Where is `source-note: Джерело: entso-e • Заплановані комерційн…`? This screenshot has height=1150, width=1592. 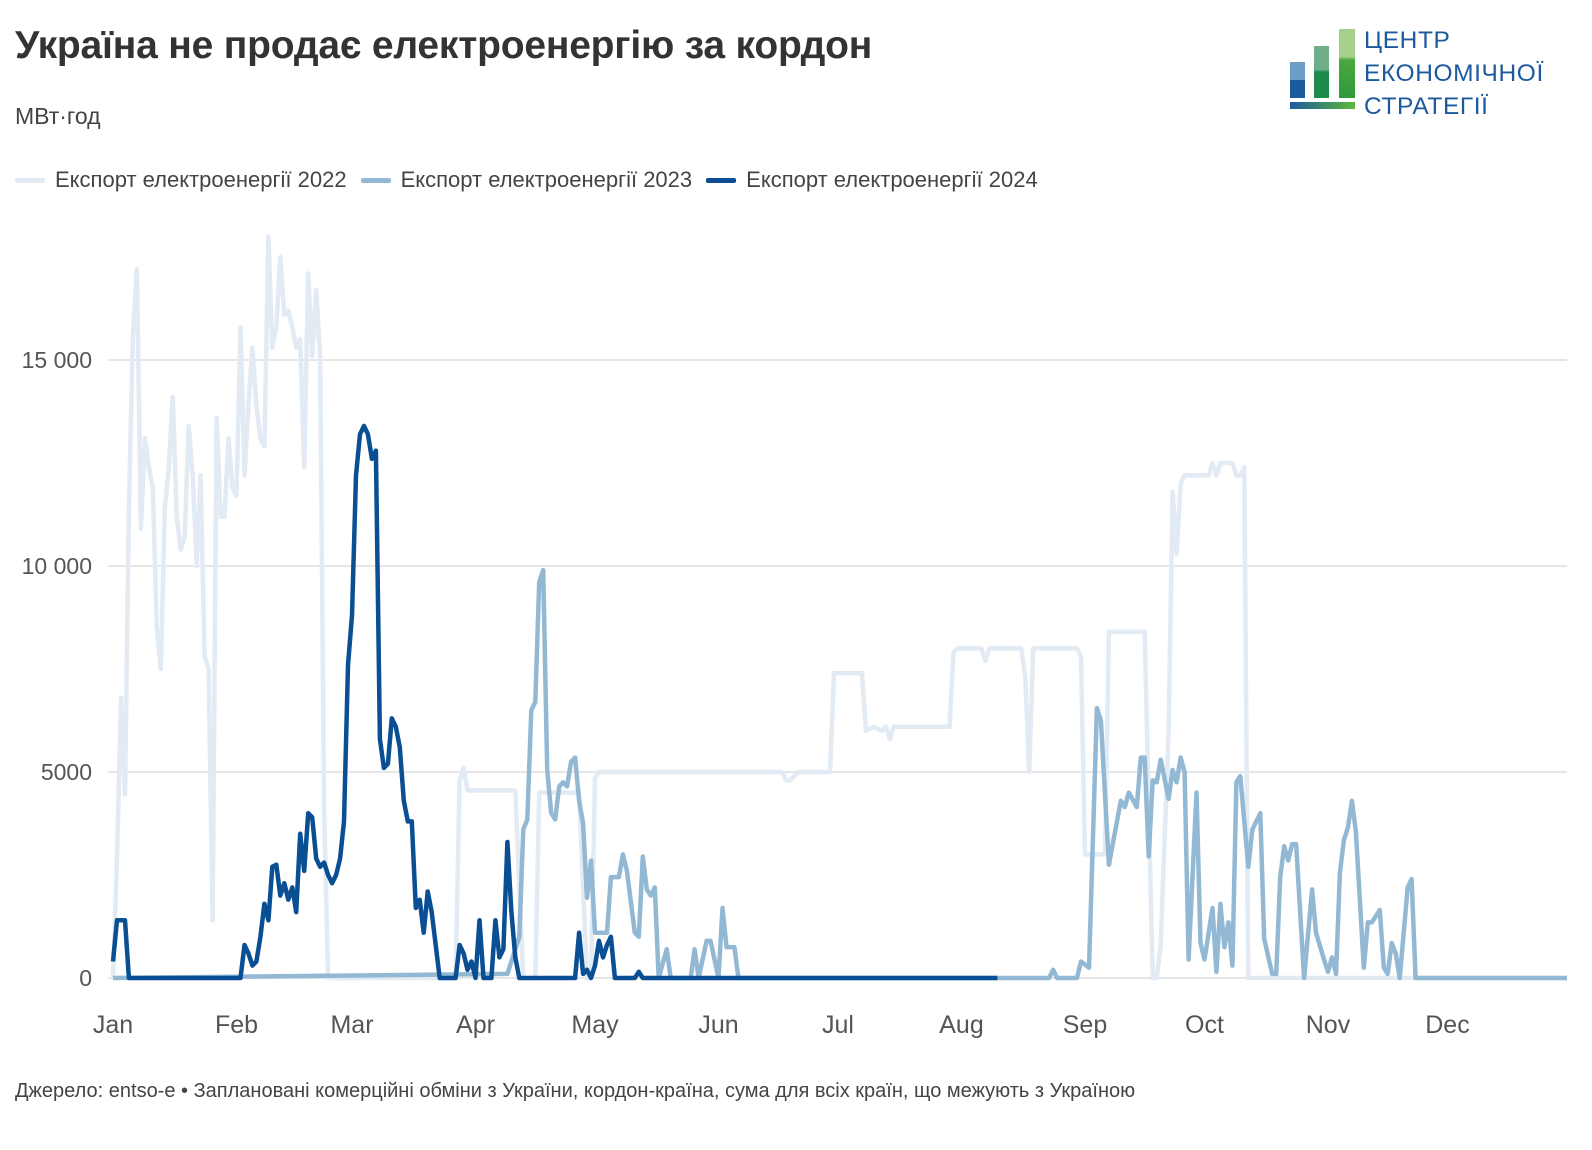 source-note: Джерело: entso-e • Заплановані комерційн… is located at coordinates (575, 1091).